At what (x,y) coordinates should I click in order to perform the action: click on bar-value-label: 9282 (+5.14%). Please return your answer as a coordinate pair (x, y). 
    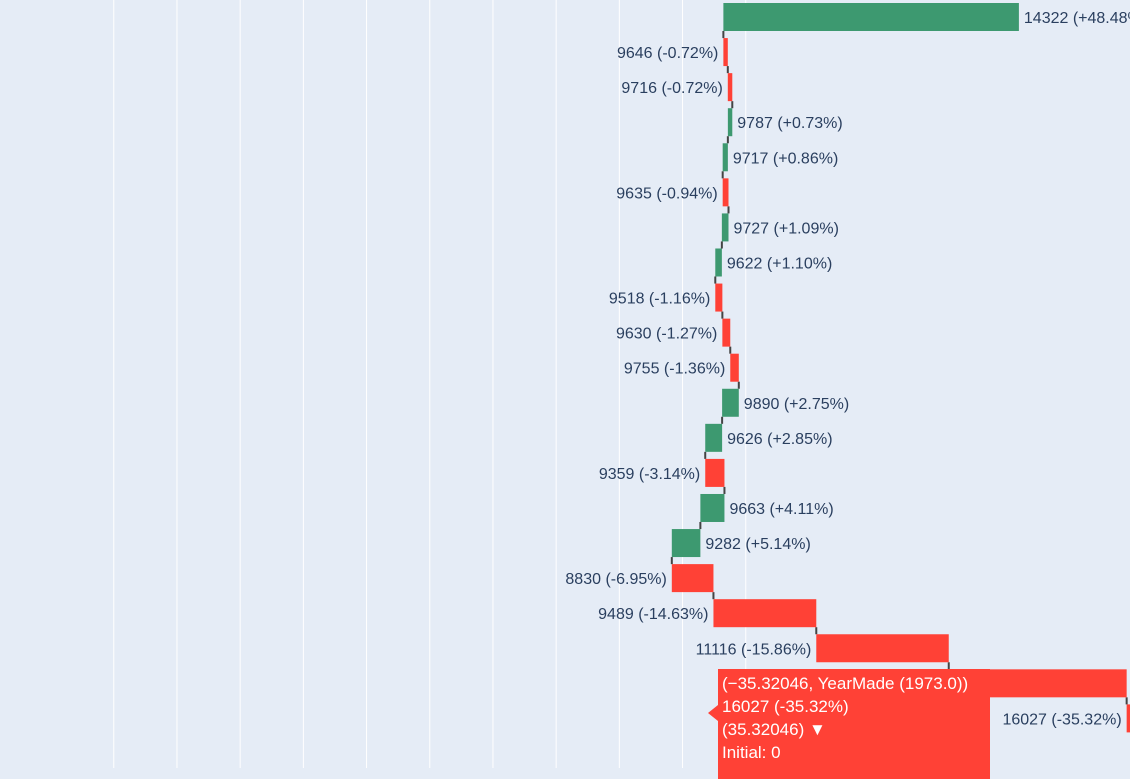
    Looking at the image, I should click on (757, 544).